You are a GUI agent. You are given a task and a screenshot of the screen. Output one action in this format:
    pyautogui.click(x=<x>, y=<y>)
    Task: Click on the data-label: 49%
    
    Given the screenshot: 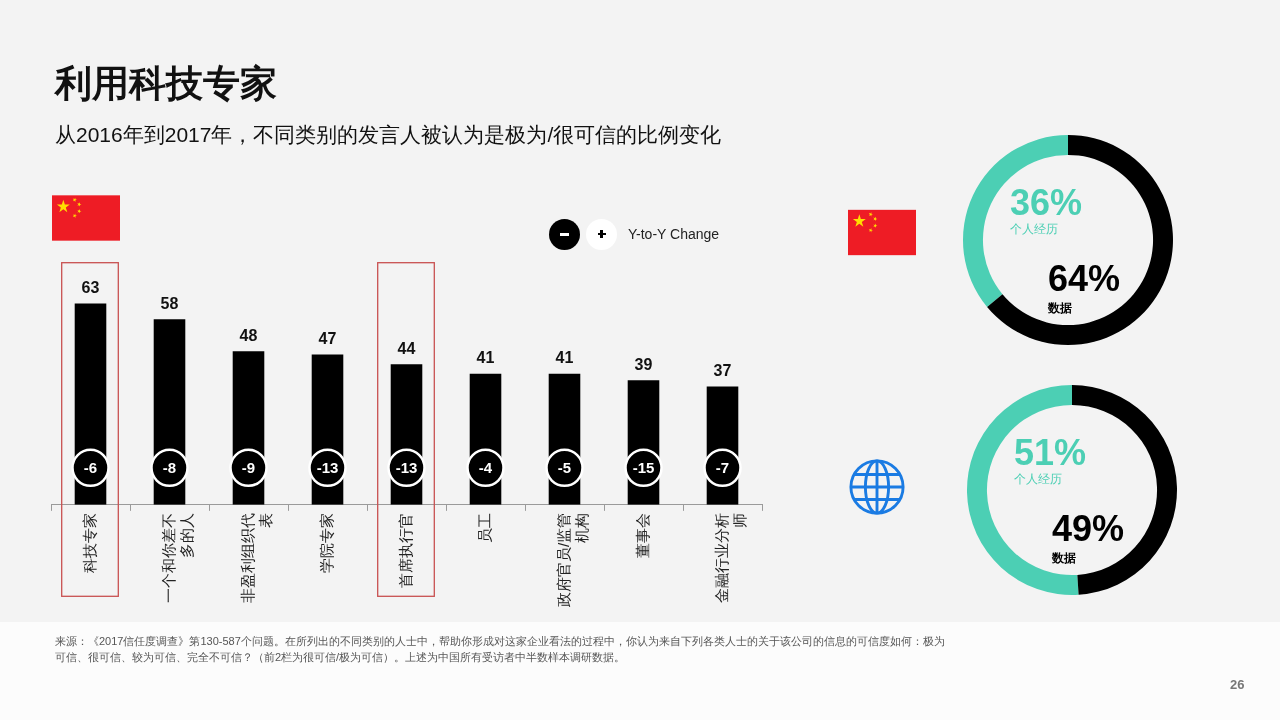 What is the action you would take?
    pyautogui.click(x=1088, y=528)
    